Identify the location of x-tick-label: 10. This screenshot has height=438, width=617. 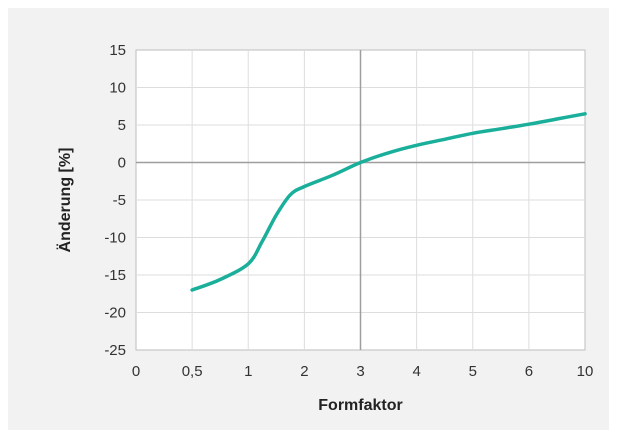
(585, 371).